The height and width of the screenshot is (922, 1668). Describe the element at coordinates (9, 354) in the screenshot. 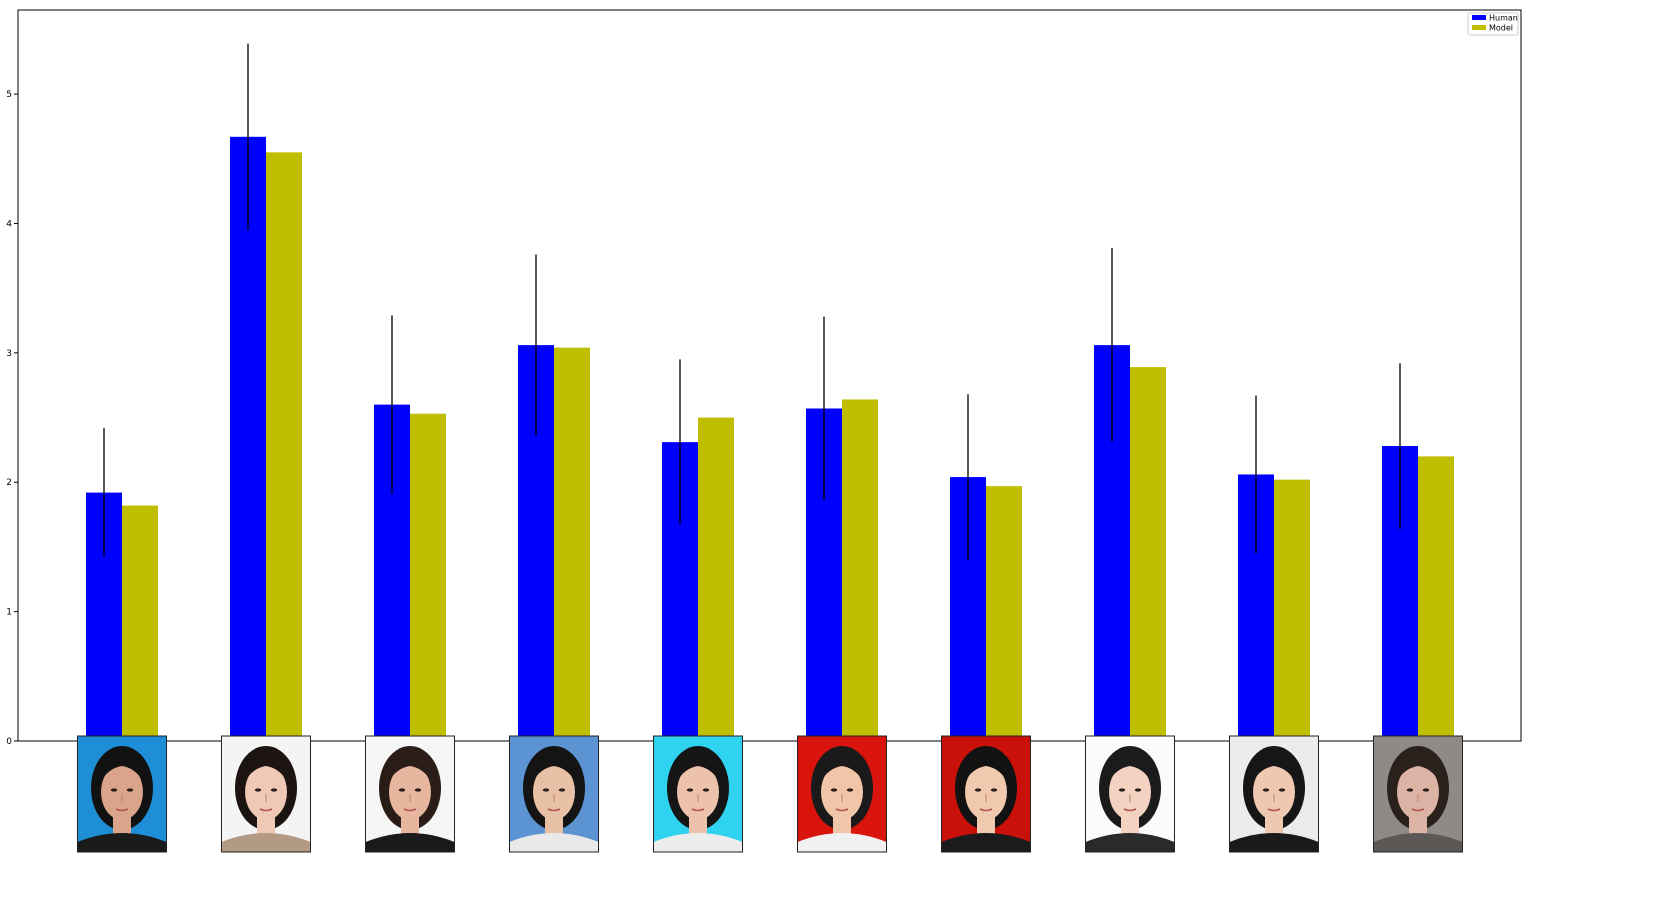

I see `y-tick-label-3: 3` at that location.